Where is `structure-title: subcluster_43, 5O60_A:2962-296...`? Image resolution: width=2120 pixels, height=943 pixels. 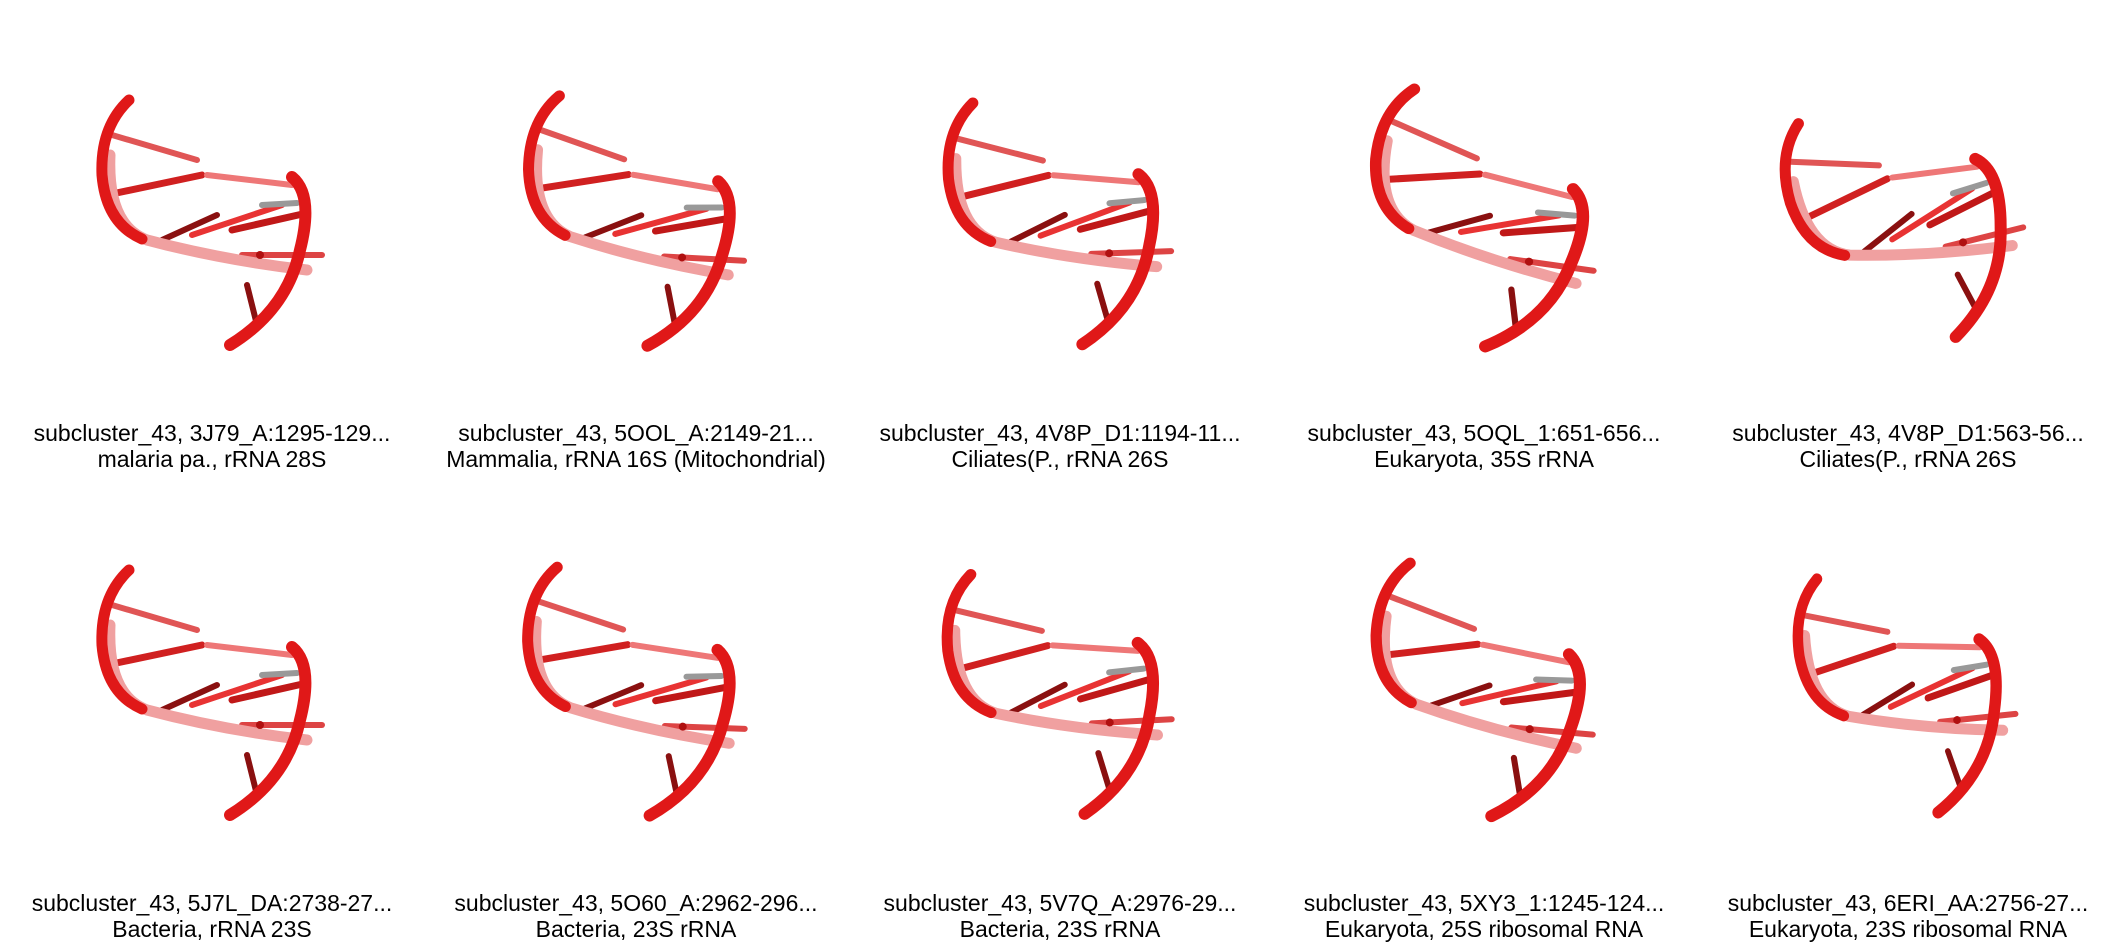
structure-title: subcluster_43, 5O60_A:2962-296... is located at coordinates (636, 903).